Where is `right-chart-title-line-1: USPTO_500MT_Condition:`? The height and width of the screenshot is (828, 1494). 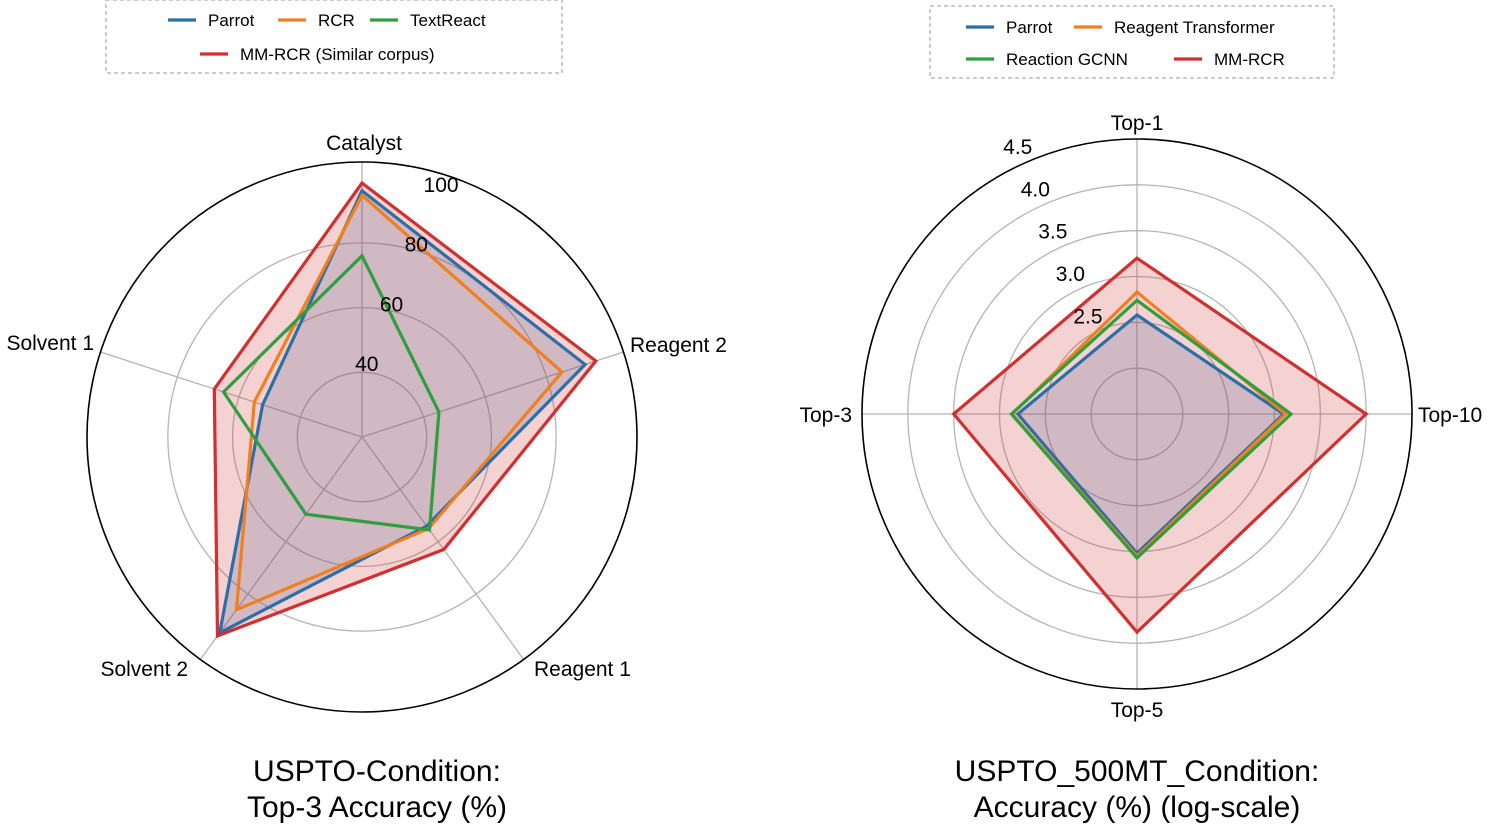
right-chart-title-line-1: USPTO_500MT_Condition: is located at coordinates (1137, 771).